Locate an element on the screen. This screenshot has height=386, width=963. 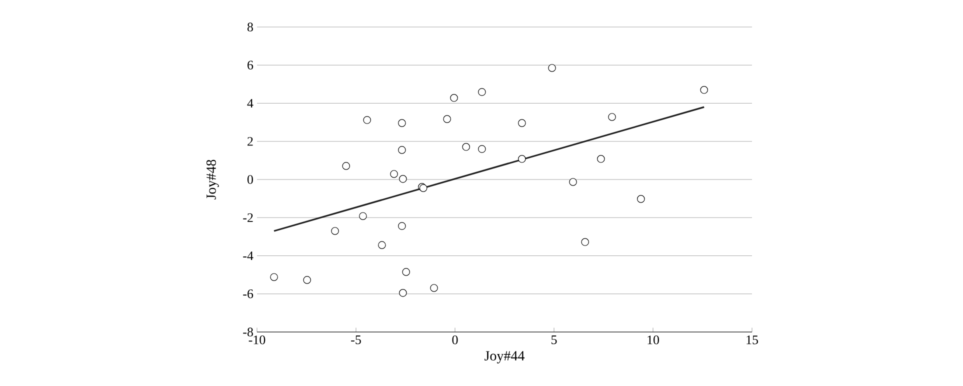
x-axis-title: Joy#44 is located at coordinates (504, 357).